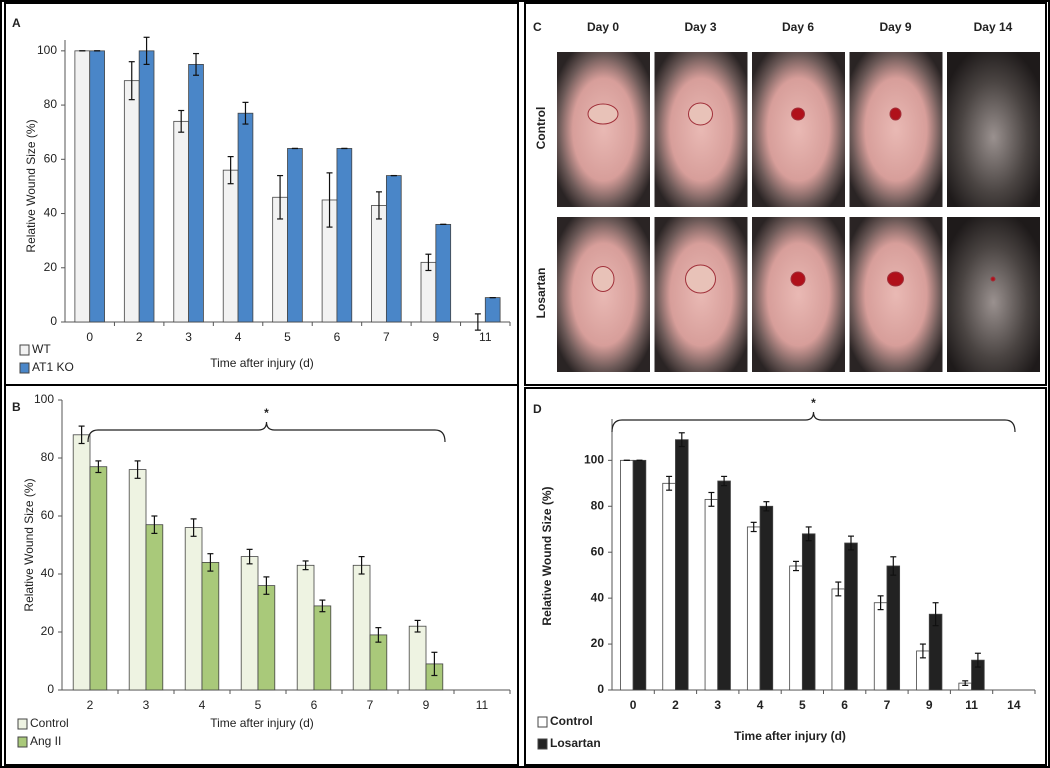  Describe the element at coordinates (603, 27) in the screenshot. I see `column-label: Day 0` at that location.